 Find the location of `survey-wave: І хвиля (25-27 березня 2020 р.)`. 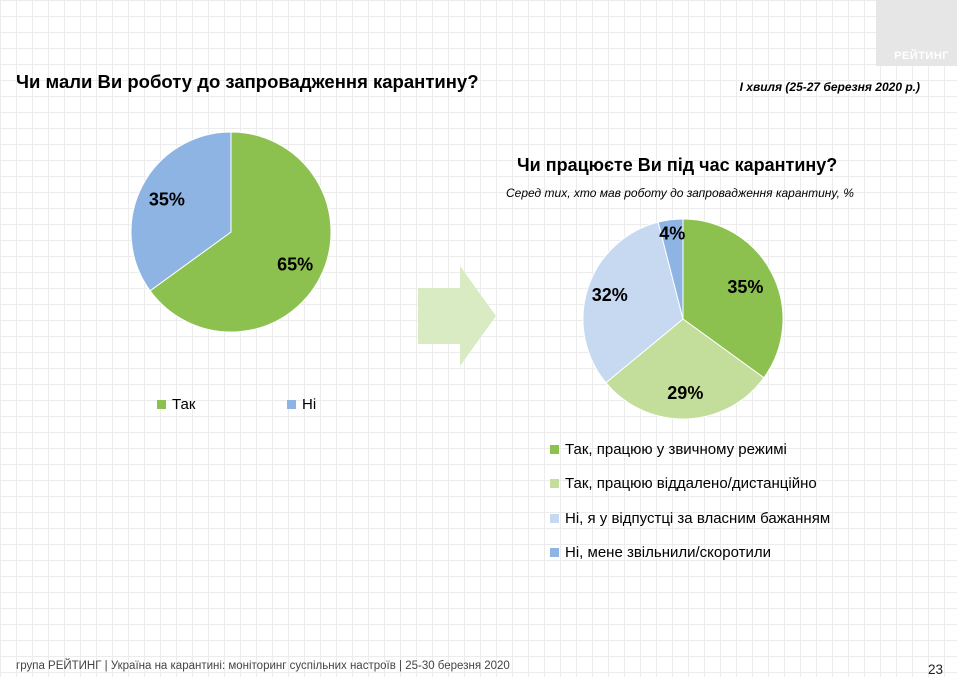

survey-wave: І хвиля (25-27 березня 2020 р.) is located at coordinates (829, 87).